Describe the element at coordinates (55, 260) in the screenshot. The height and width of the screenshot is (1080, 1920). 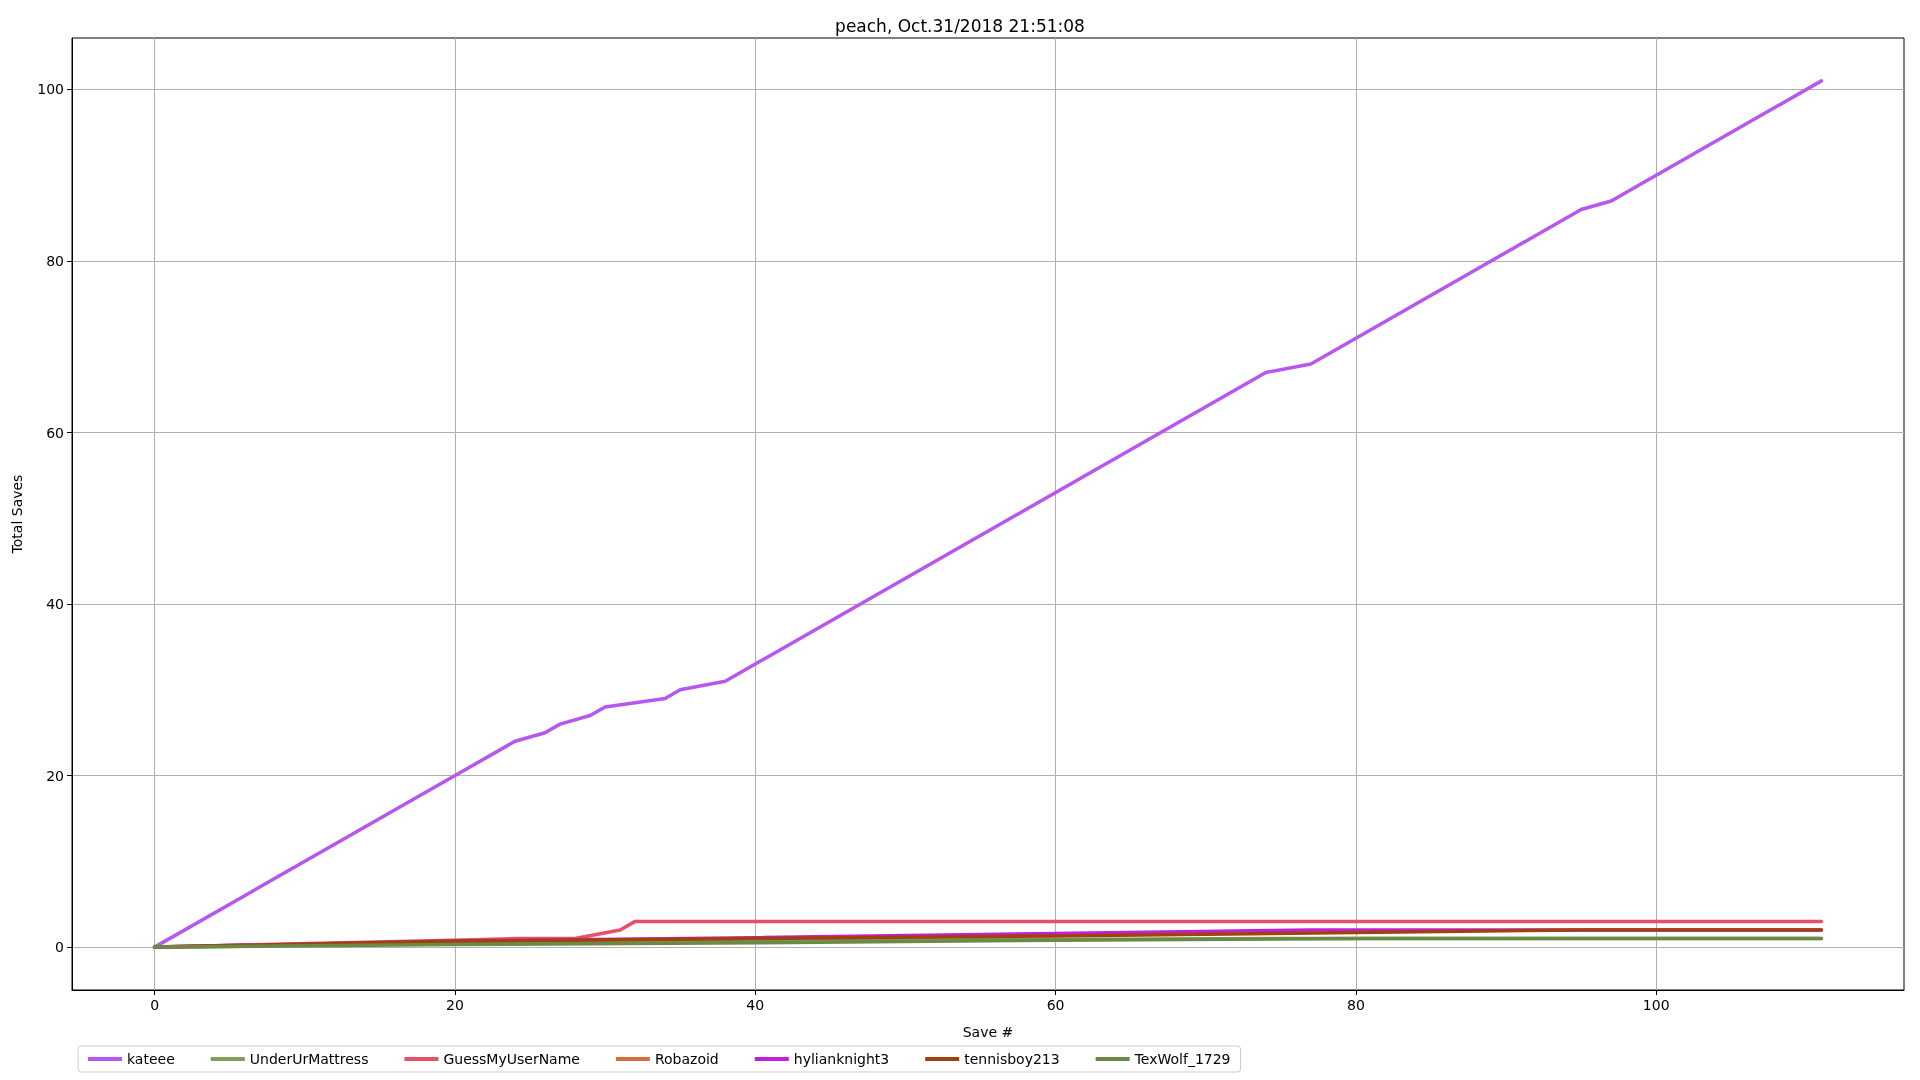
I see `y-tick-label: 80` at that location.